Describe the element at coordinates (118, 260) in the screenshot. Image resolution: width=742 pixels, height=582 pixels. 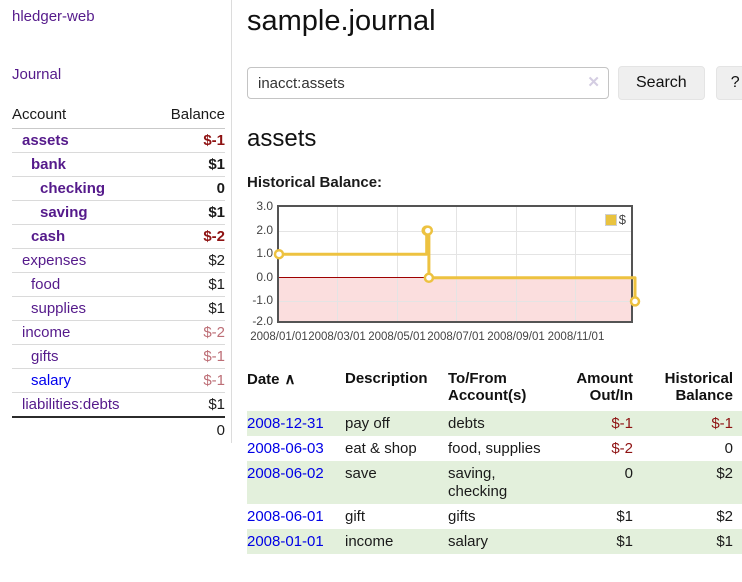
I see `account-row-expenses: expenses $2` at that location.